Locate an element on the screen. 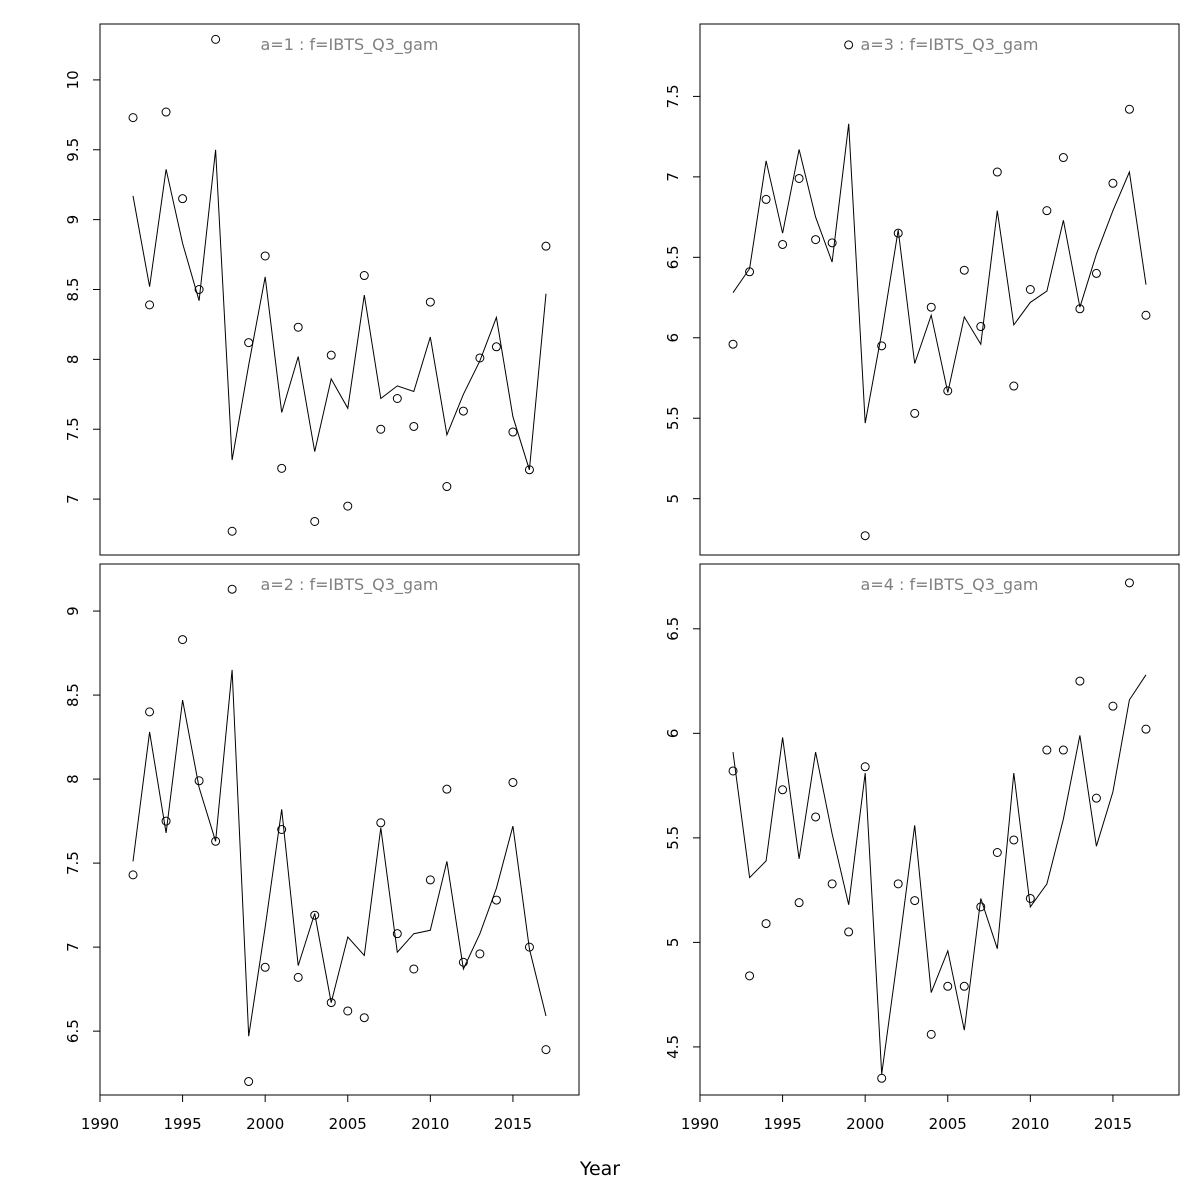 This screenshot has height=1200, width=1200. x-tick-label: 2010 is located at coordinates (430, 1124).